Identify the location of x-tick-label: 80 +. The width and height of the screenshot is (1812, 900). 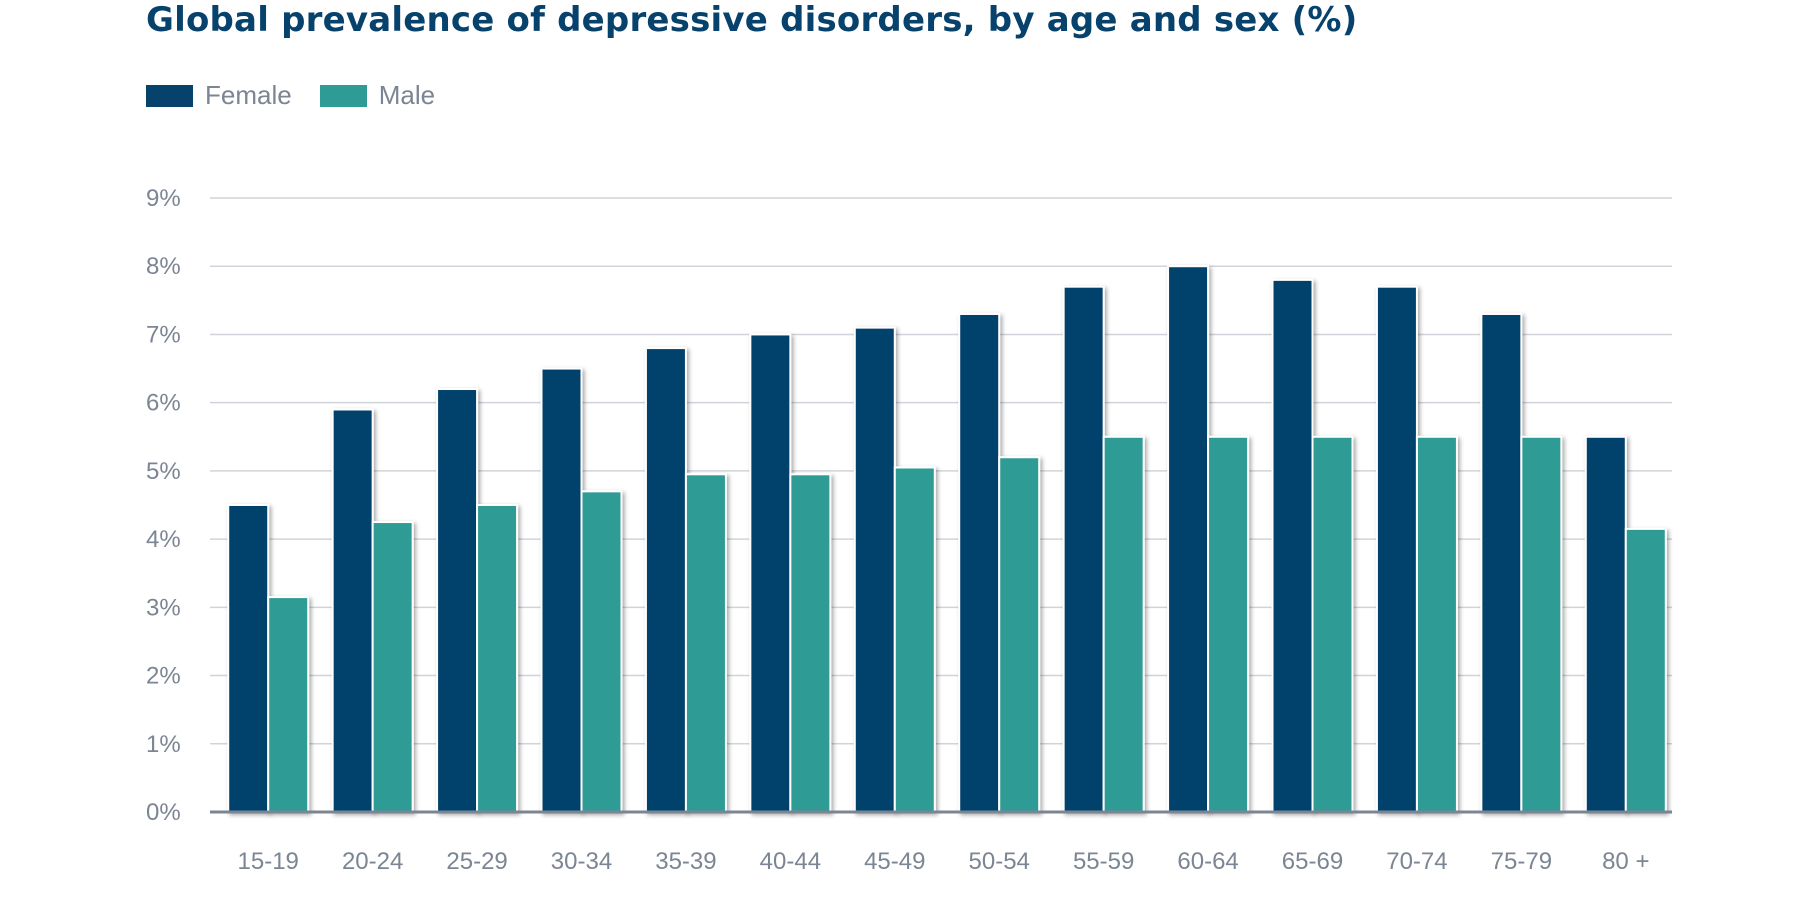
(1625, 861).